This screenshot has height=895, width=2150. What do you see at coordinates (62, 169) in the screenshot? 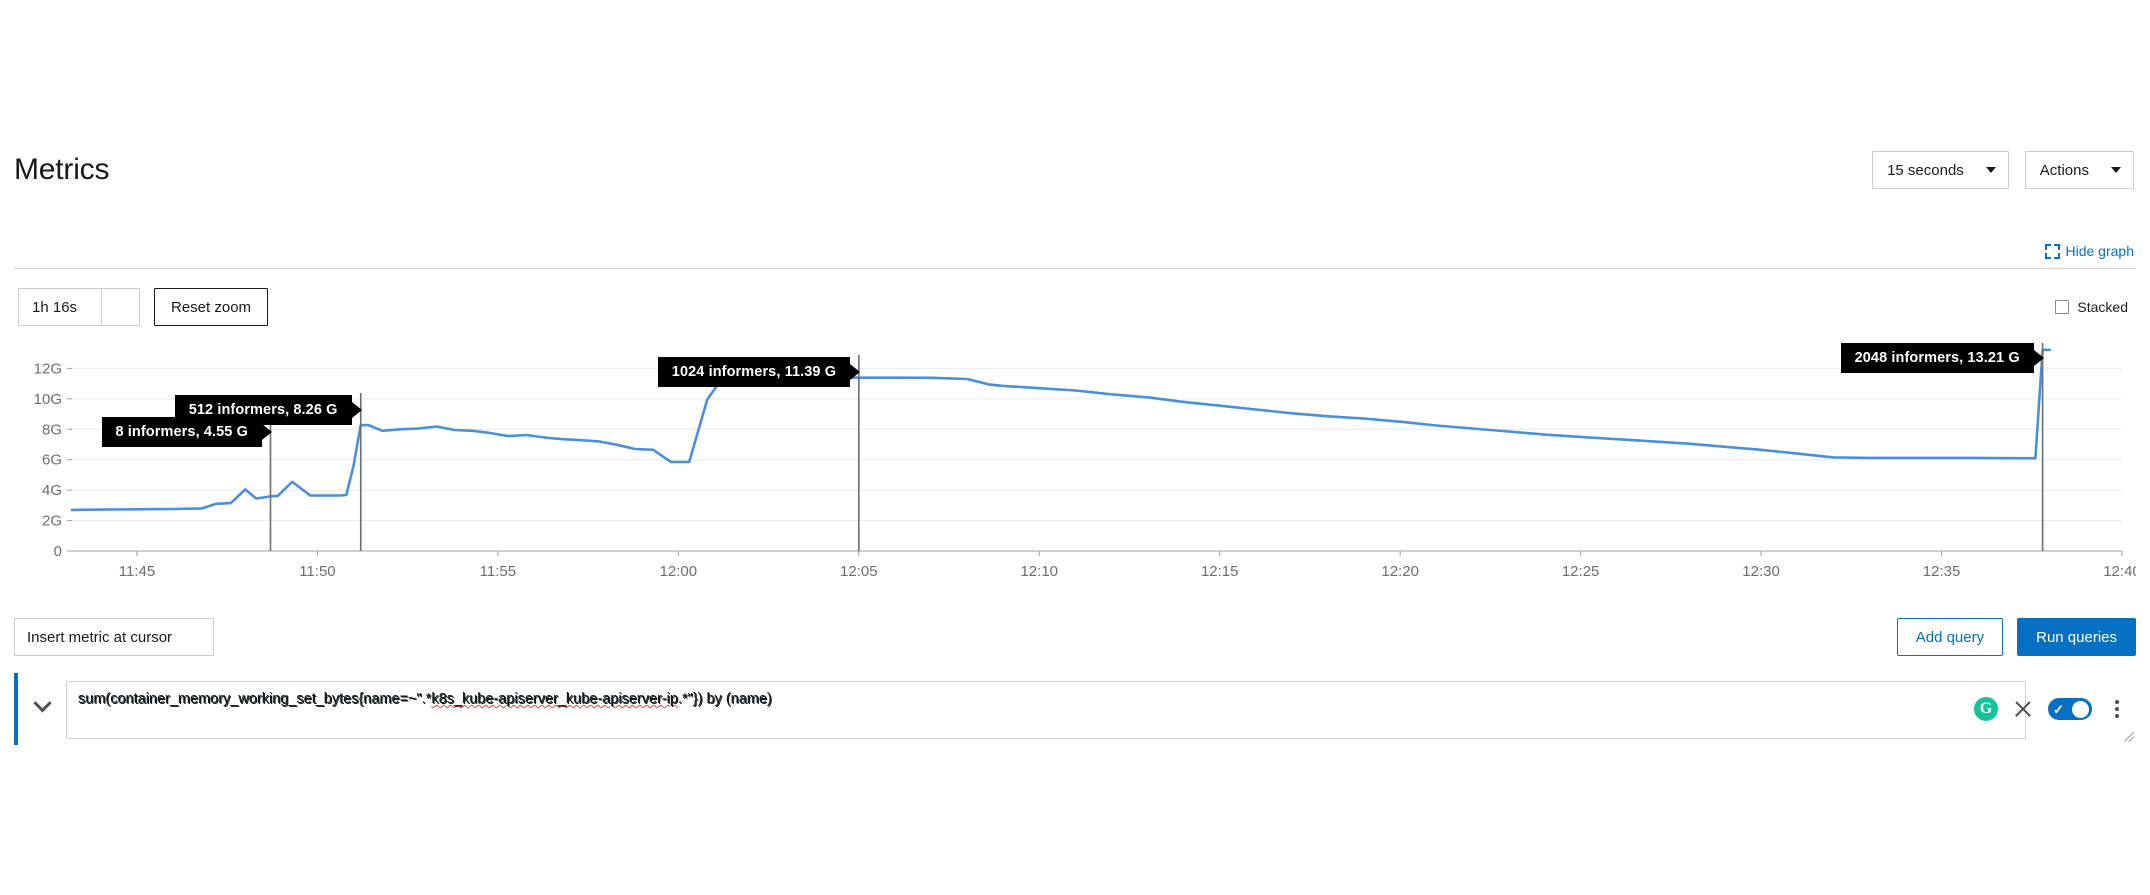
I see `page-title: Metrics` at bounding box center [62, 169].